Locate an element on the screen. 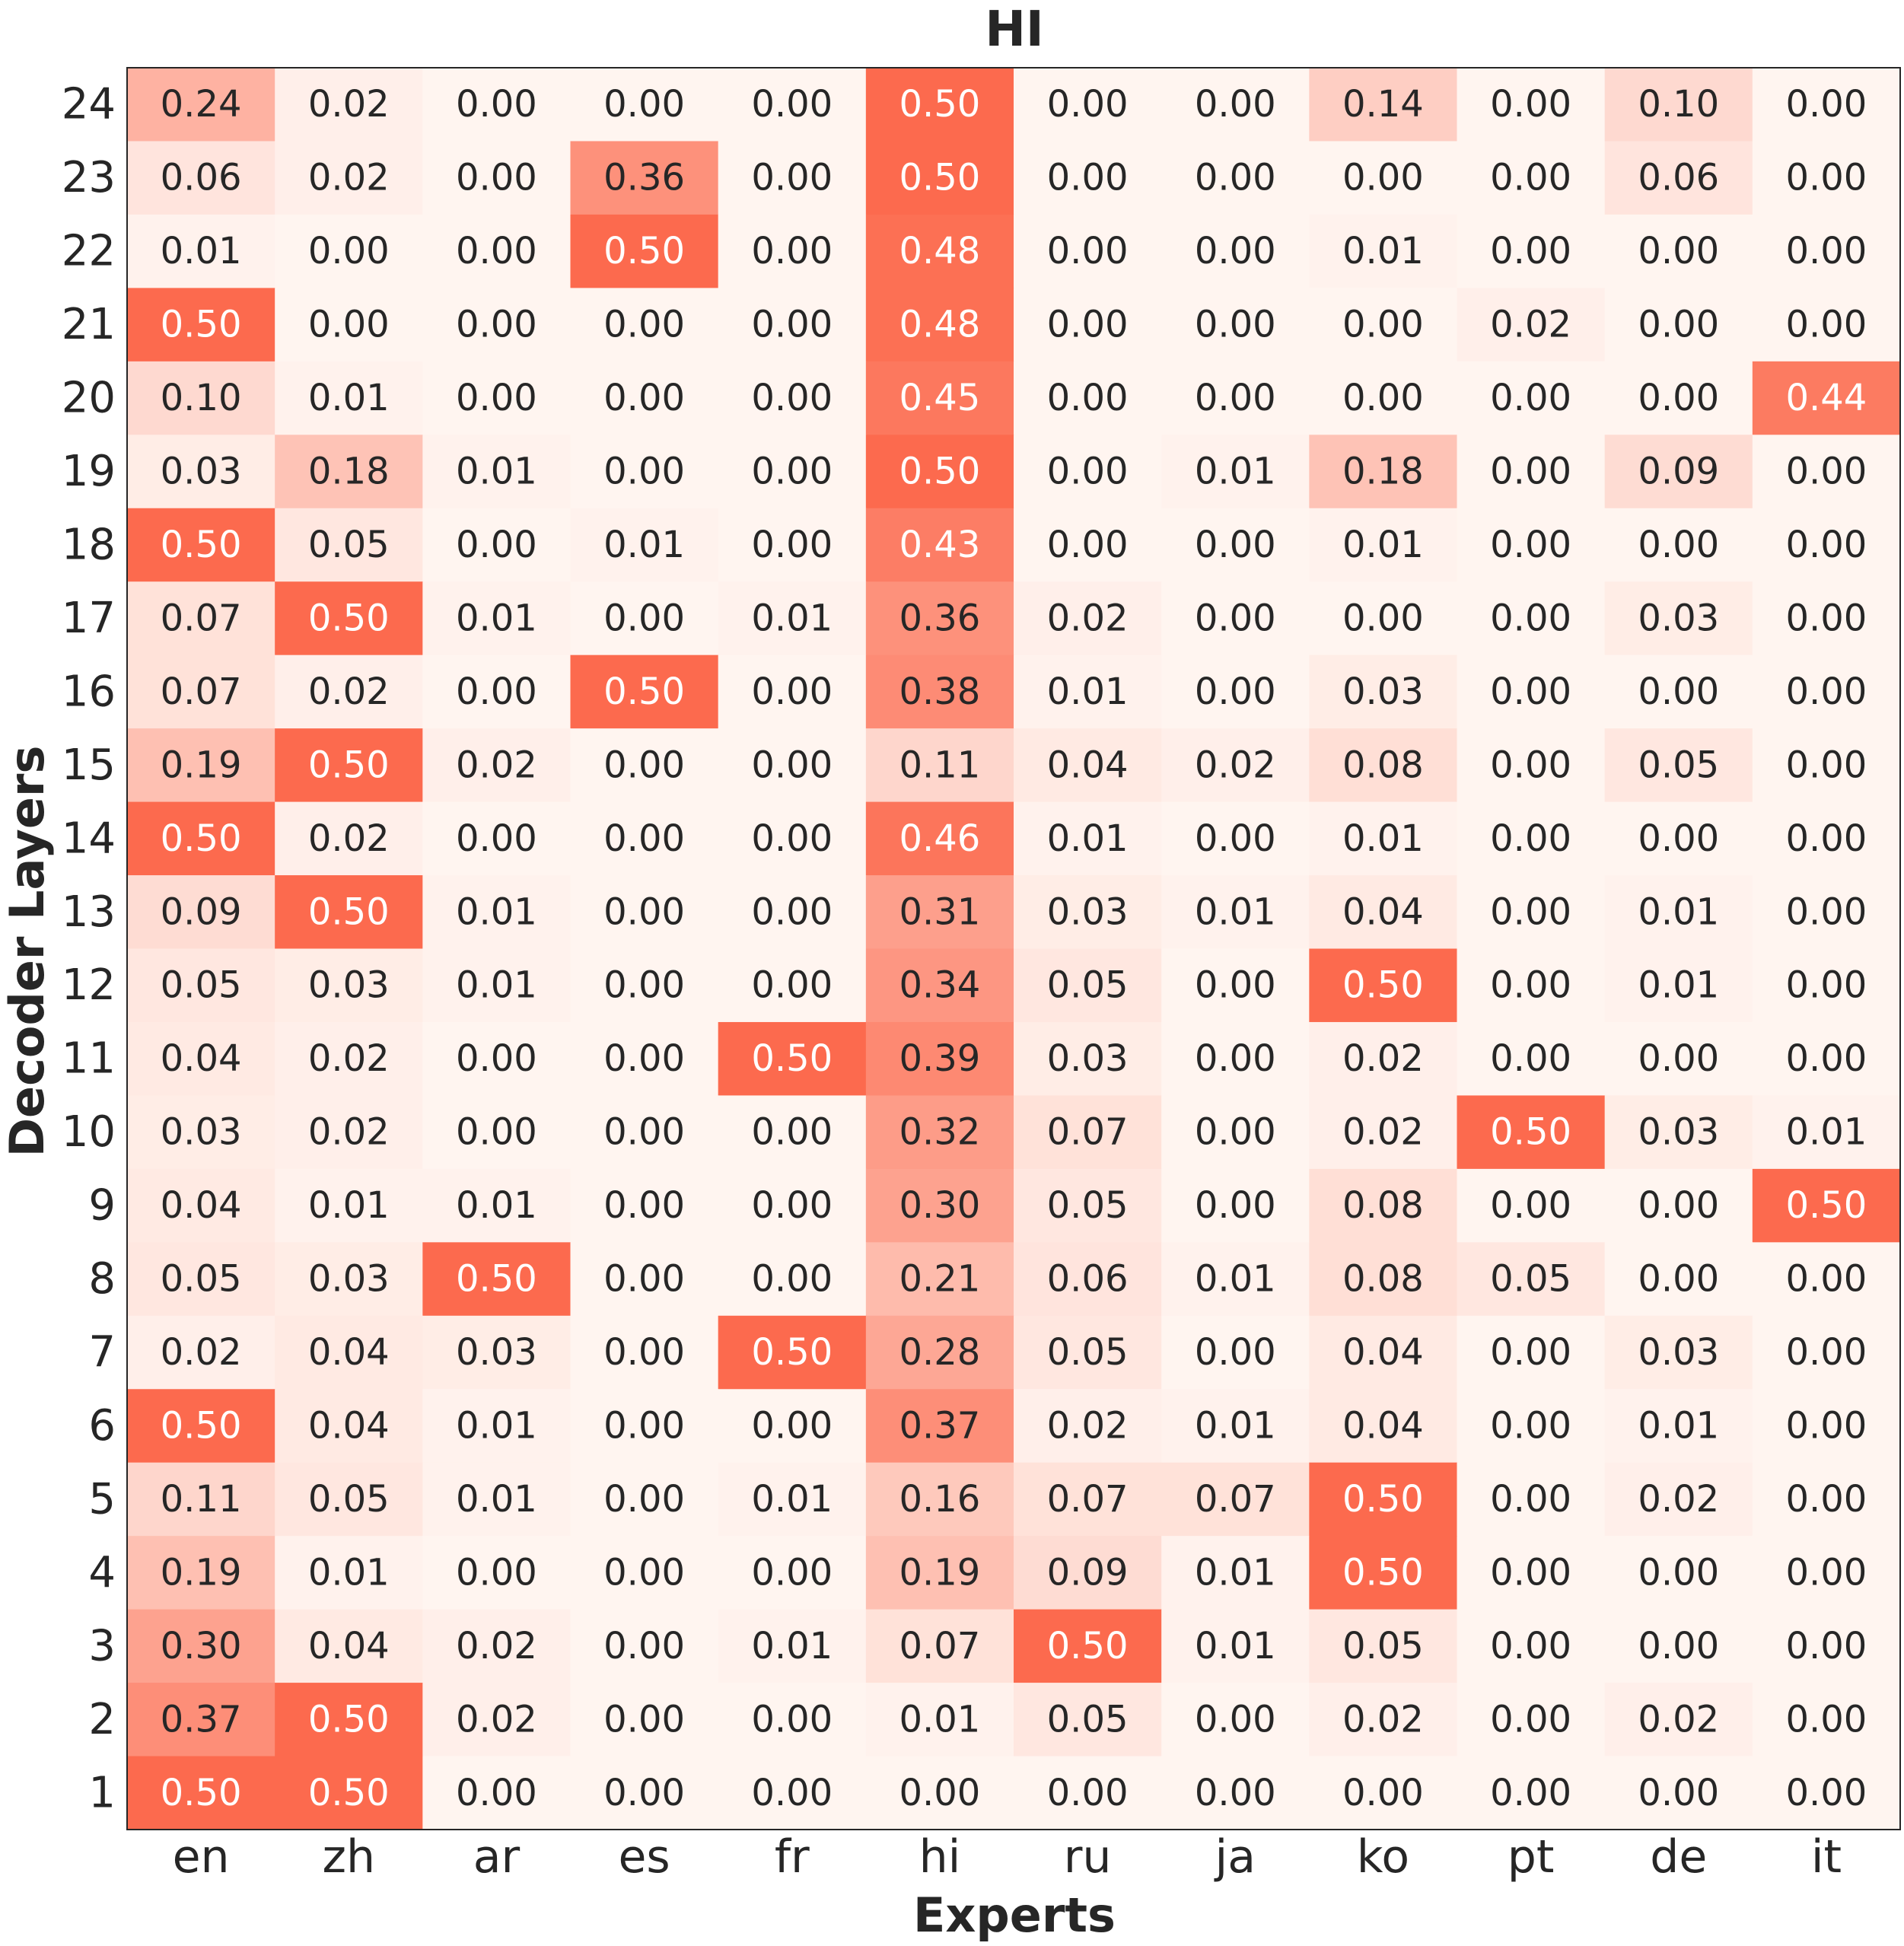 This screenshot has width=1904, height=1946. heatmap-cell-label: 0.11 is located at coordinates (939, 765).